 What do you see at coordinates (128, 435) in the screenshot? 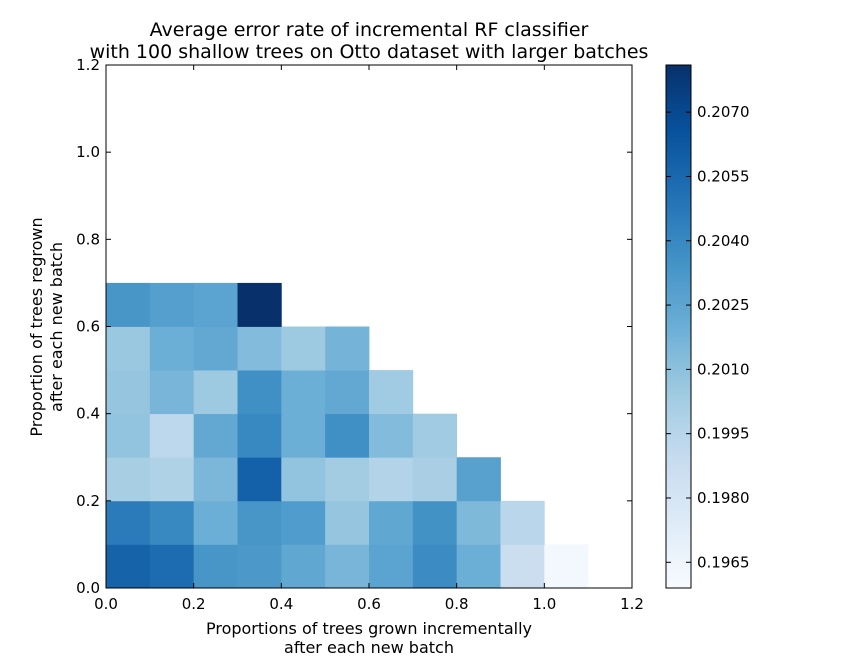
I see `heatmap-cell-r3-c0` at bounding box center [128, 435].